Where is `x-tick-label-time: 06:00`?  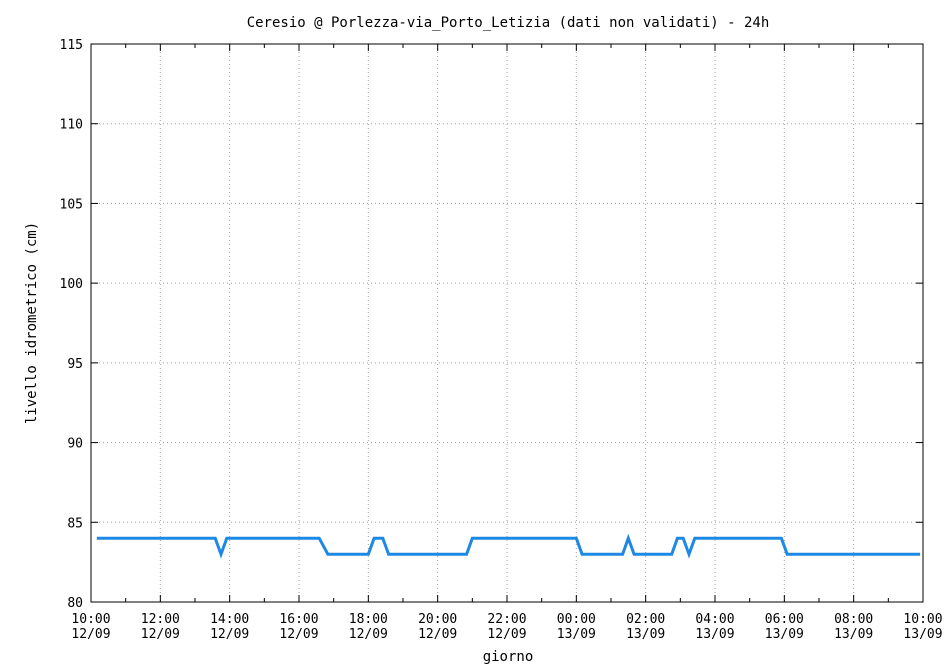 x-tick-label-time: 06:00 is located at coordinates (784, 619).